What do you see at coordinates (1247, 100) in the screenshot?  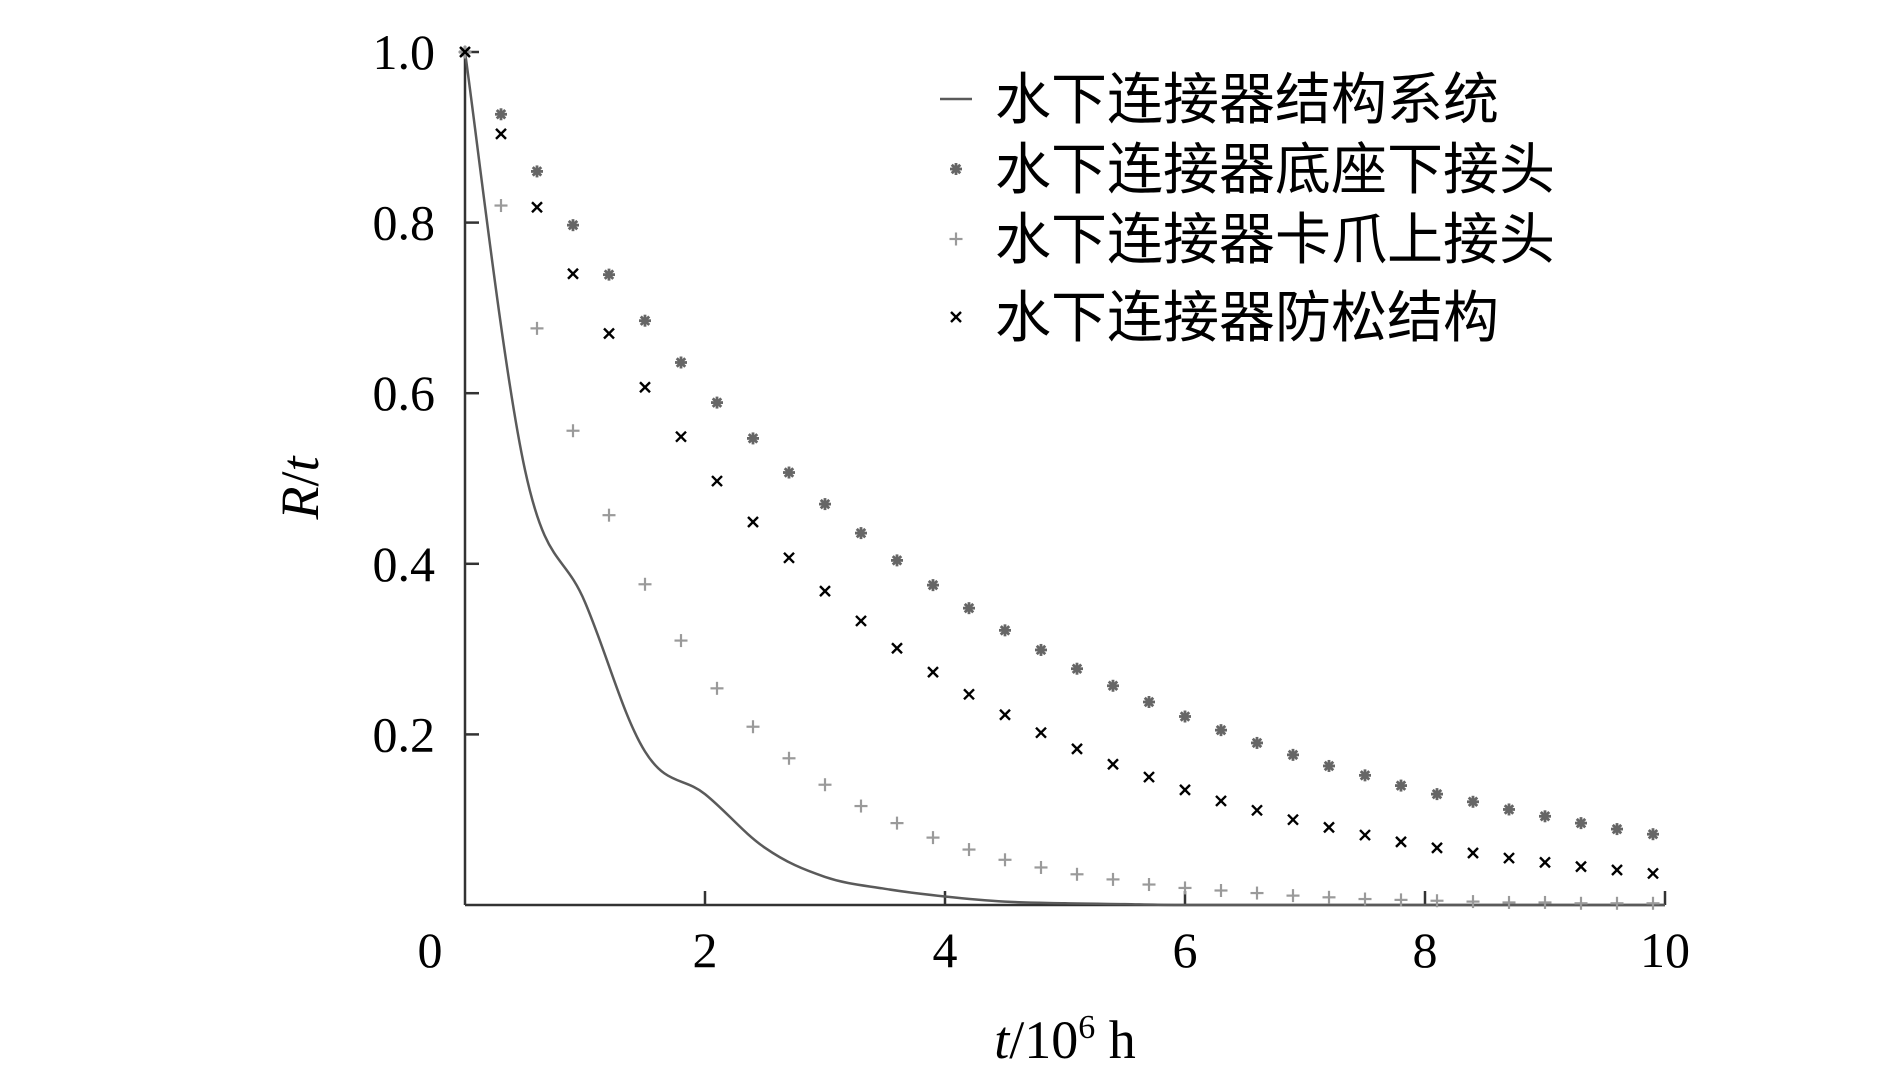 I see `legend-label: 水下连接器结构系统` at bounding box center [1247, 100].